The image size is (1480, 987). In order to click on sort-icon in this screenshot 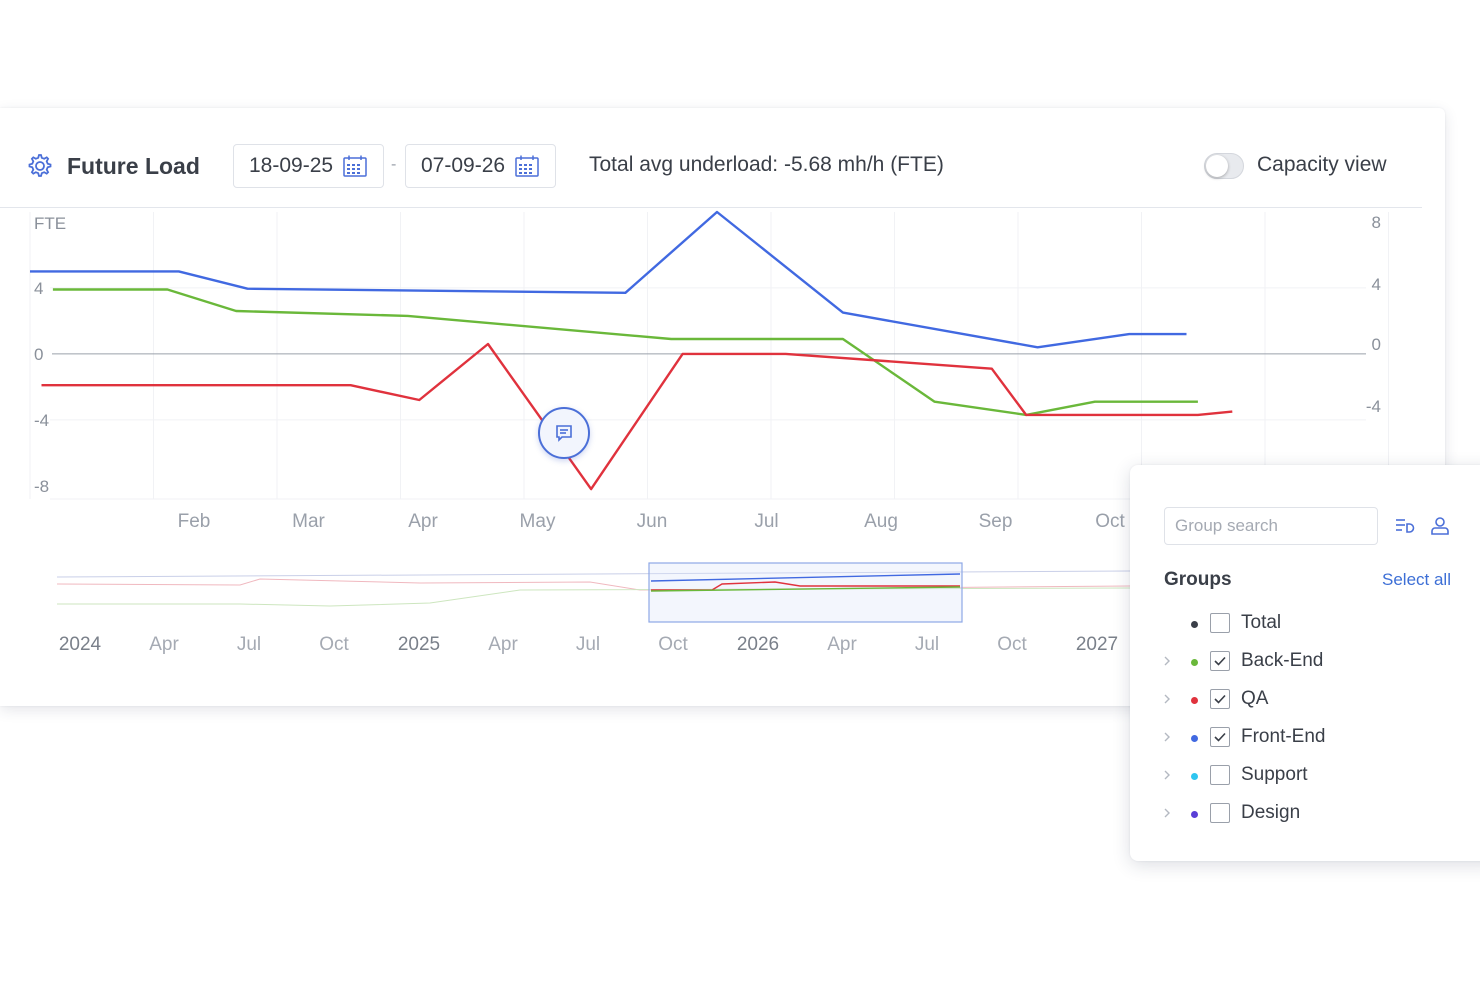, I will do `click(1405, 526)`.